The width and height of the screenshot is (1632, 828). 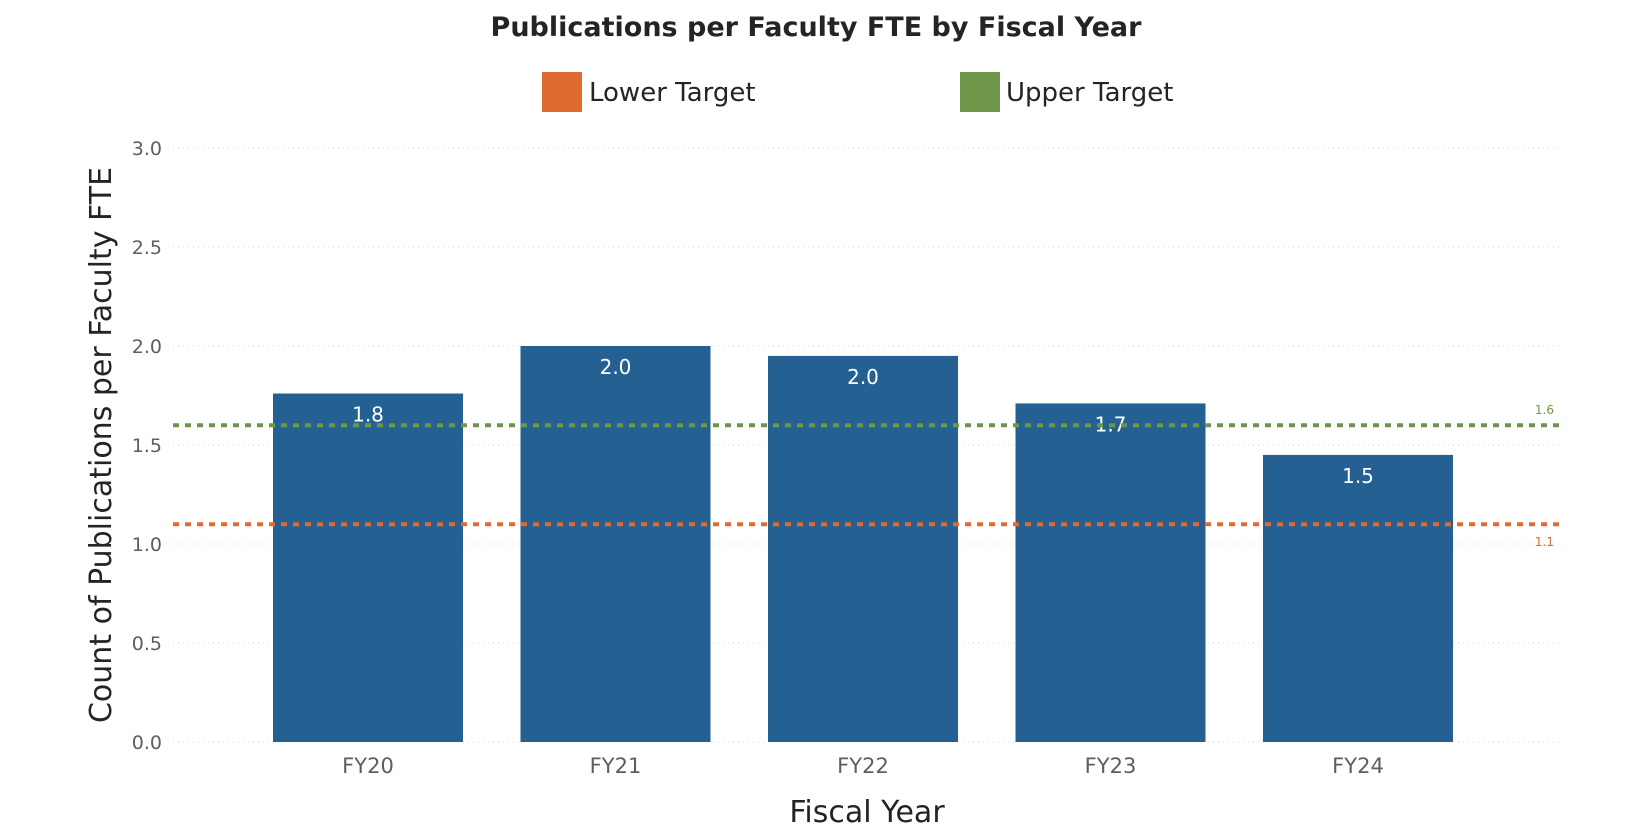 What do you see at coordinates (615, 544) in the screenshot?
I see `bar-fy21` at bounding box center [615, 544].